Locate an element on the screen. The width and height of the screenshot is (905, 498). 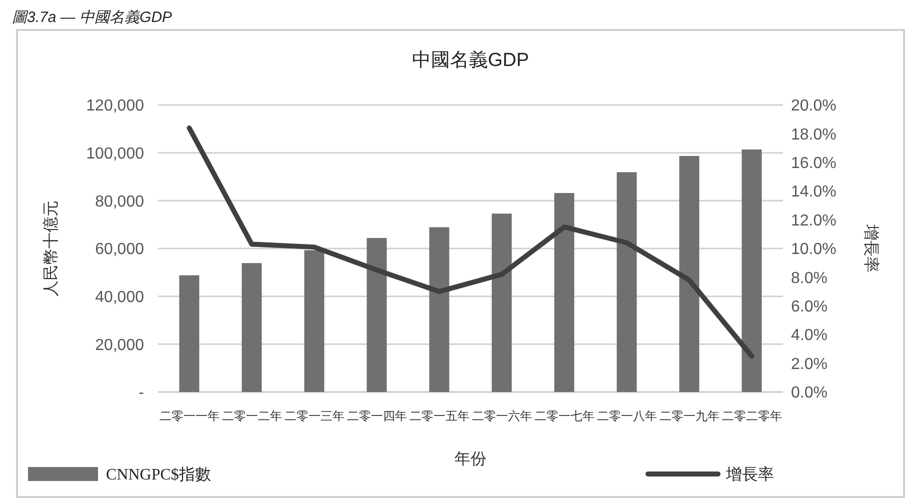
x-tick-label: 二零一三年 is located at coordinates (314, 416).